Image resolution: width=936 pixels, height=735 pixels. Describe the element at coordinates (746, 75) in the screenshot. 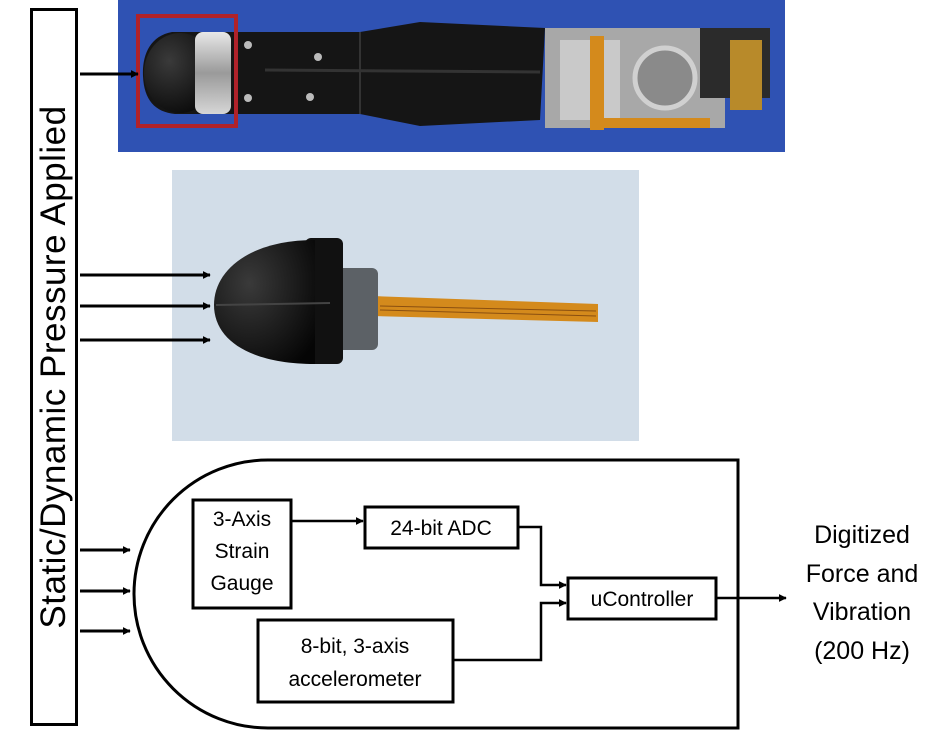

I see `connector-pins` at that location.